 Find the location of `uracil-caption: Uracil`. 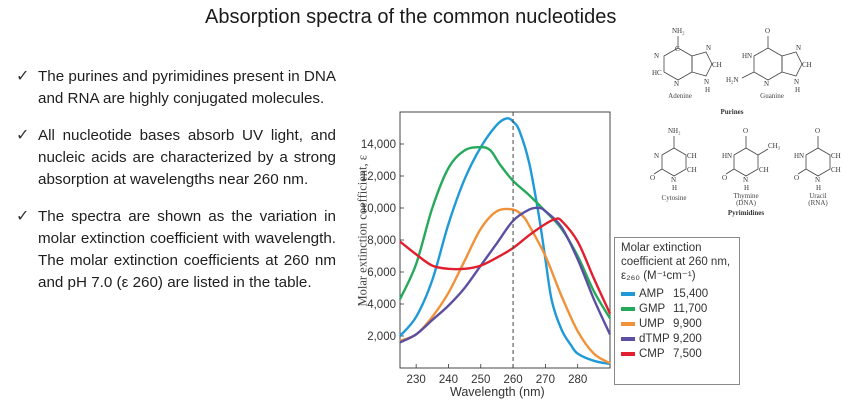

uracil-caption: Uracil is located at coordinates (818, 196).